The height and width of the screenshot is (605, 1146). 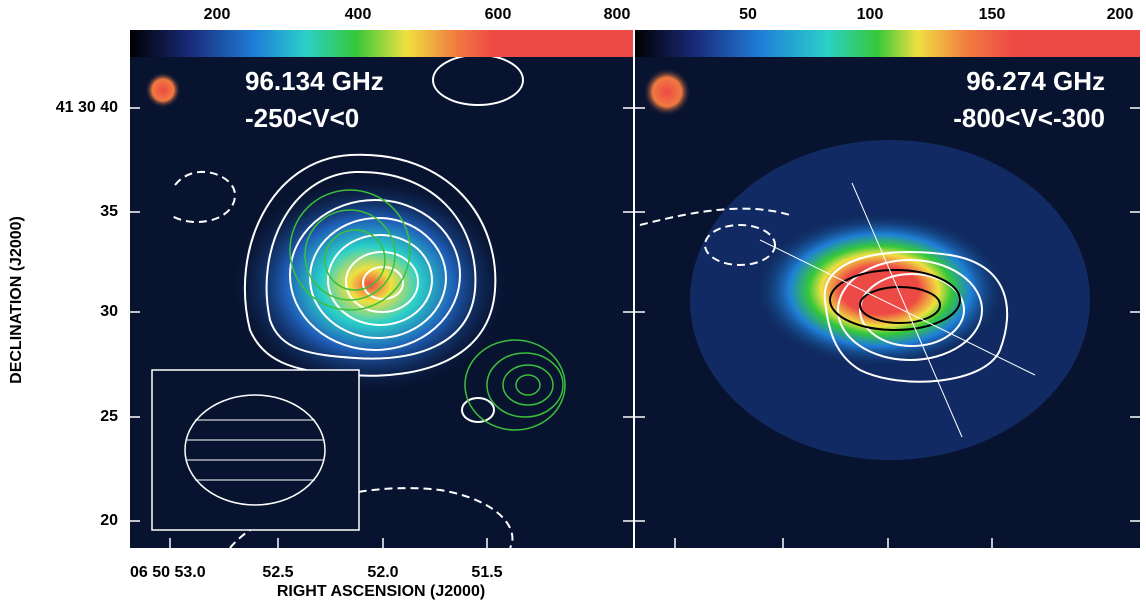 I want to click on colorbar-tick-label: 600, so click(x=498, y=14).